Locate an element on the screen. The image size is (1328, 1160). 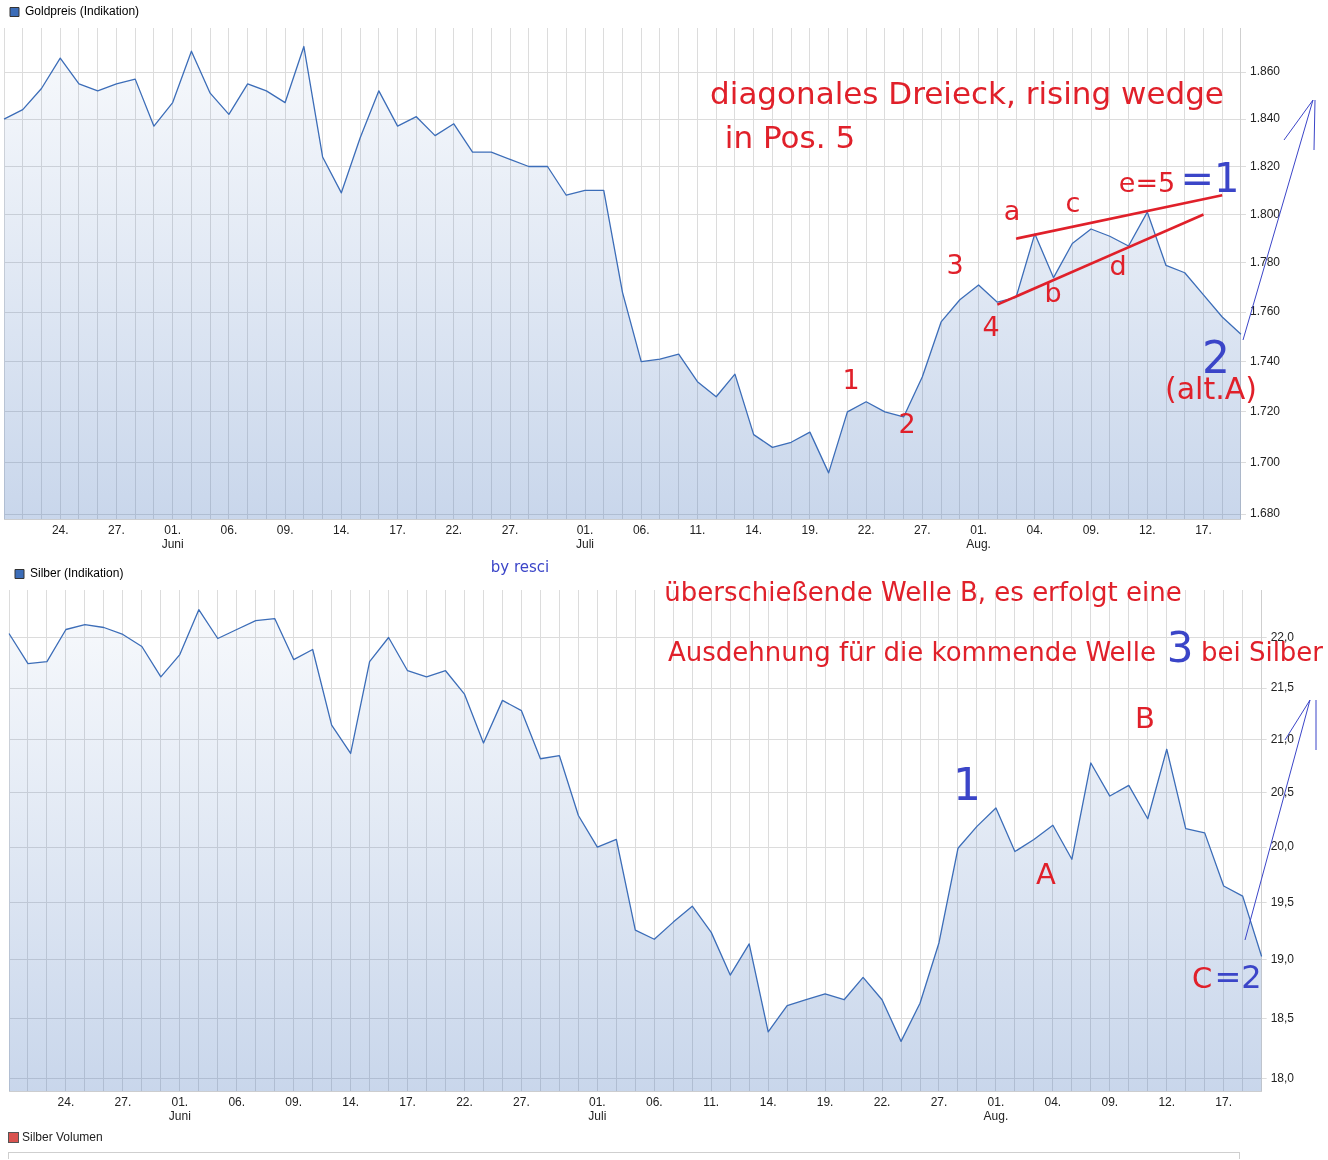
legend-label: Silber (Indikation) is located at coordinates (77, 573).